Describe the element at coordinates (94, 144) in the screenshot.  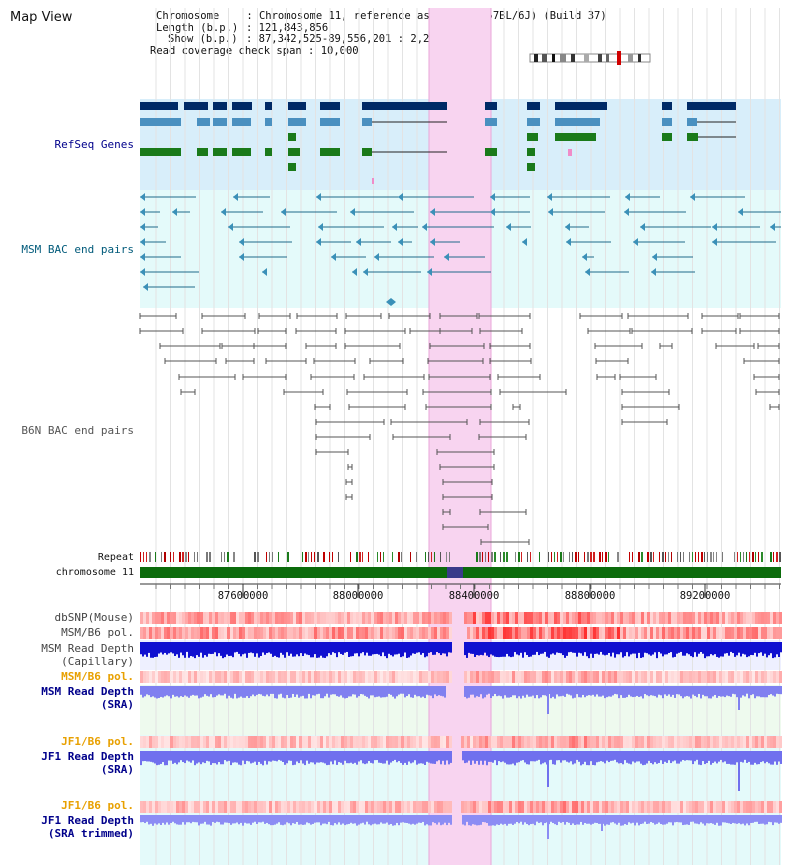
I see `track-label-refseq: RefSeq Genes` at that location.